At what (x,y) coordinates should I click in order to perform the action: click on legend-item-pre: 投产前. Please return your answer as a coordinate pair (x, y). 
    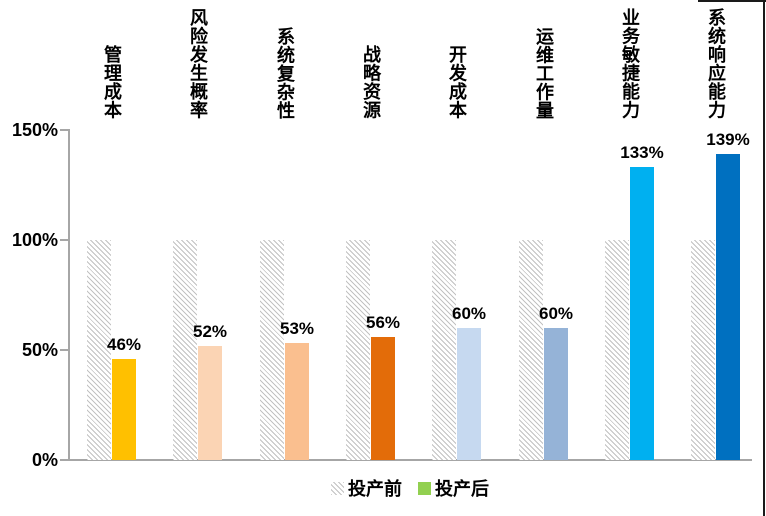
    Looking at the image, I should click on (366, 488).